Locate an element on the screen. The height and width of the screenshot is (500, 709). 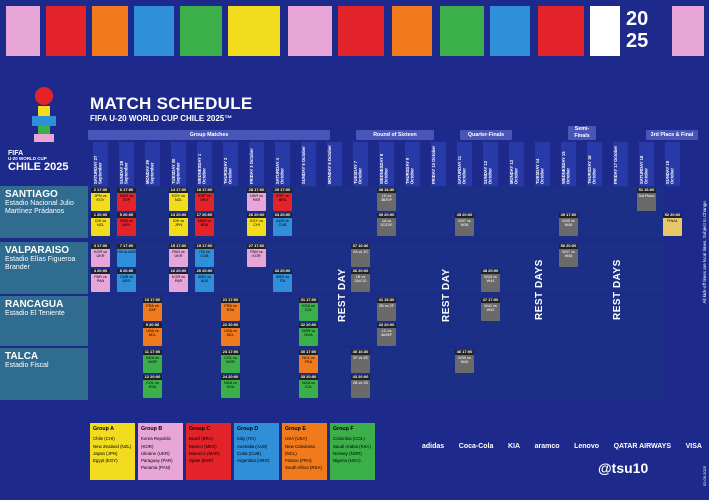
match-teams: PAR vs PAN is located at coordinates (100, 278).